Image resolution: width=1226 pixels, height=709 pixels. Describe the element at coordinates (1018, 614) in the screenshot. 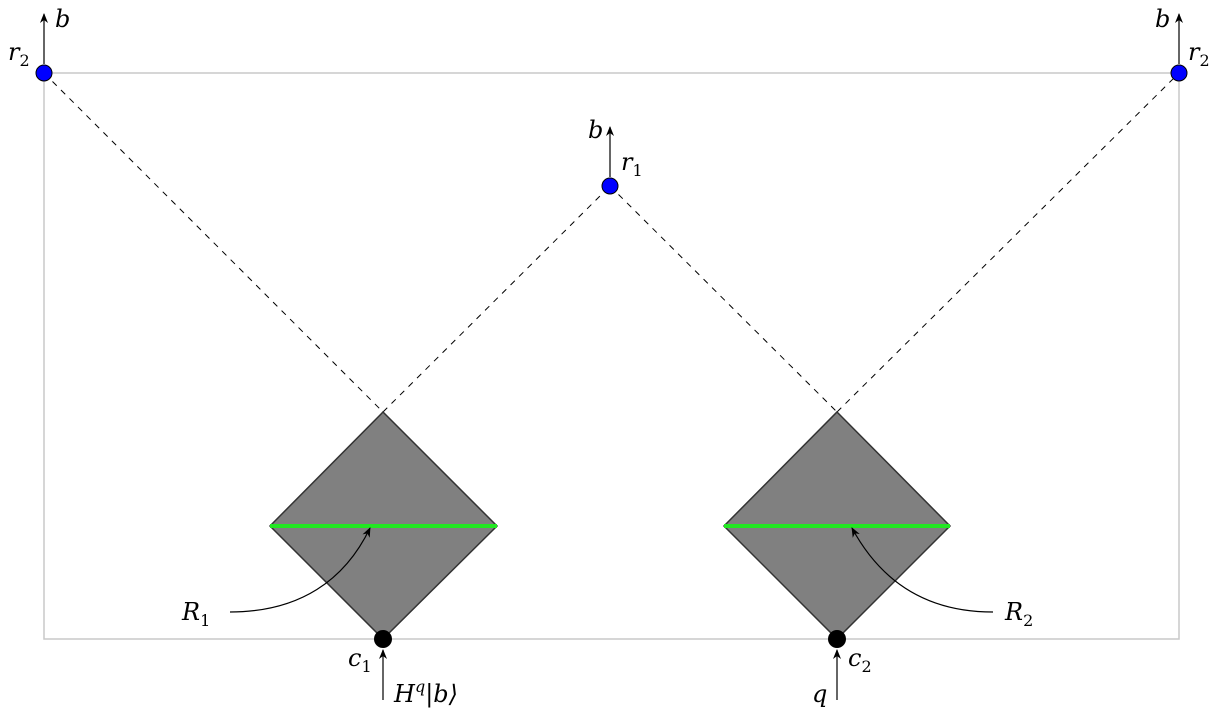

I see `label-R2: R2` at that location.